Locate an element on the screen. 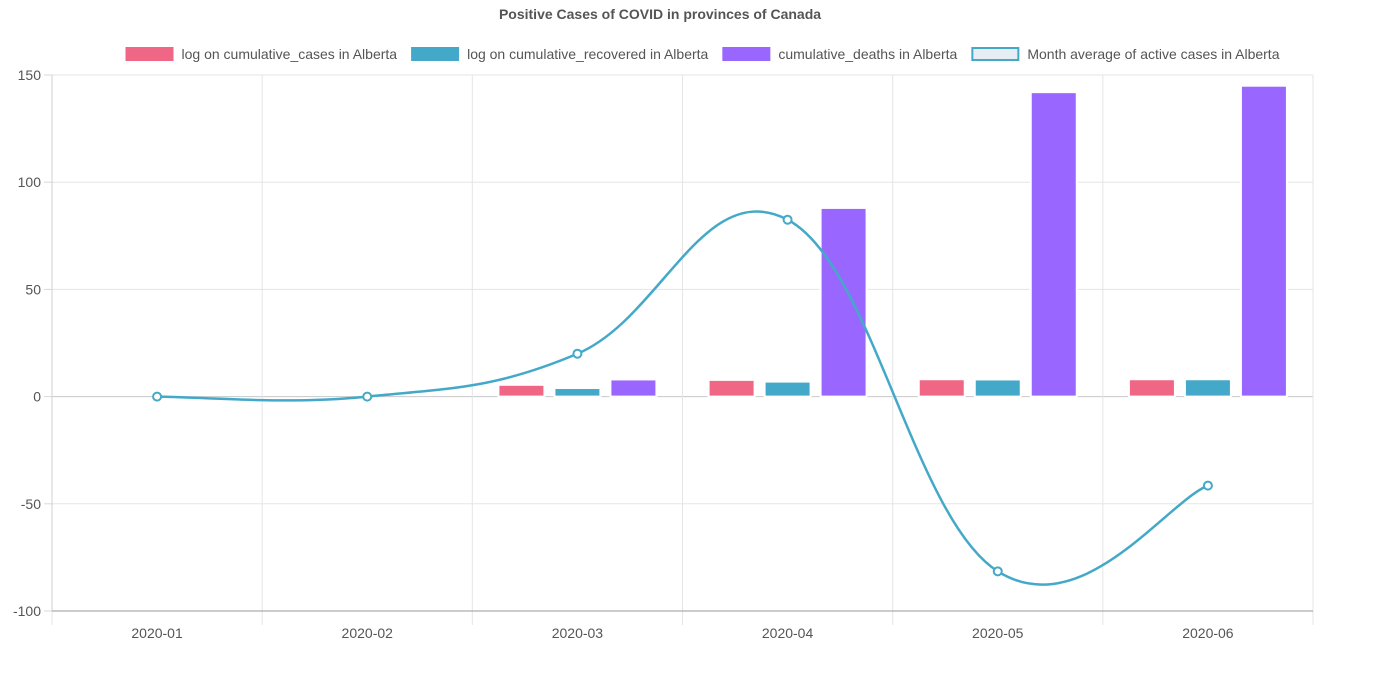  y-tick-label: -100 is located at coordinates (27, 611).